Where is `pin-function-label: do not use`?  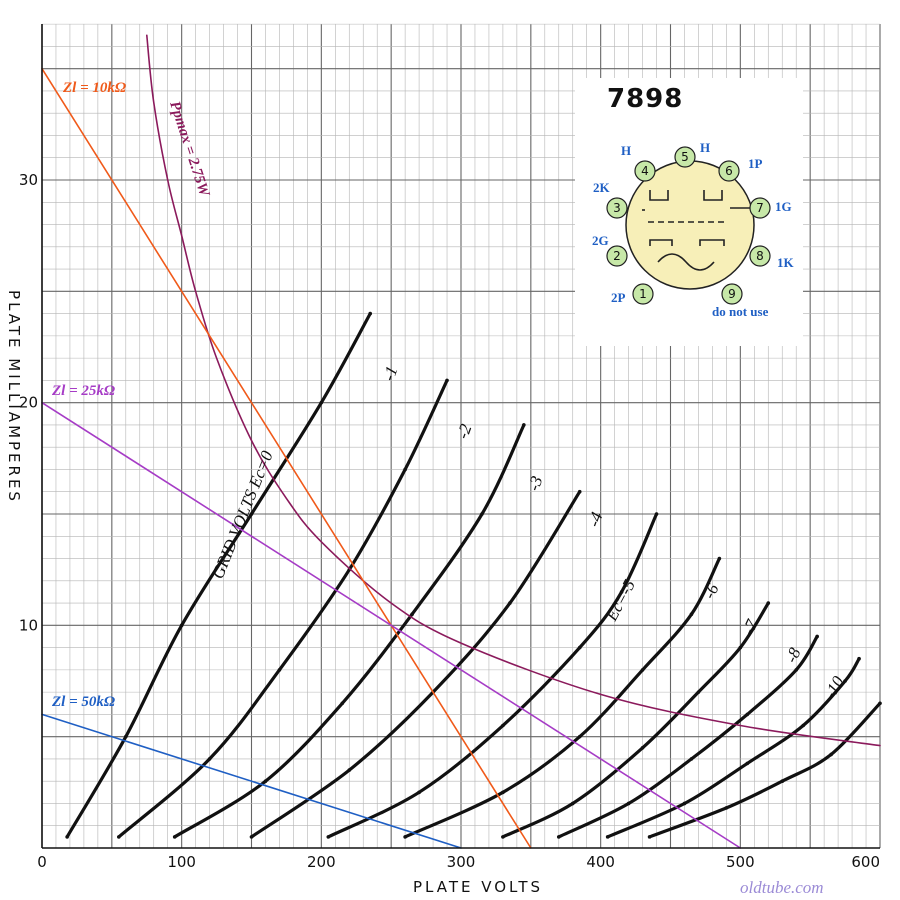 pin-function-label: do not use is located at coordinates (740, 311).